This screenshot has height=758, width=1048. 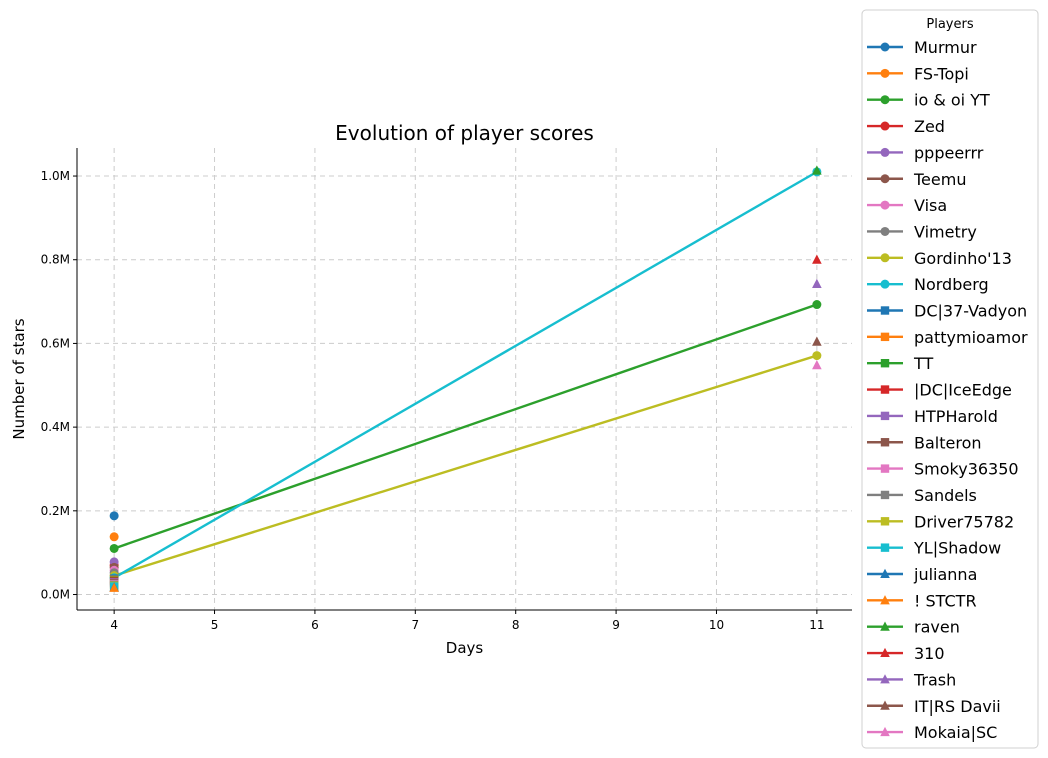 I want to click on legend-label: Visa, so click(x=930, y=205).